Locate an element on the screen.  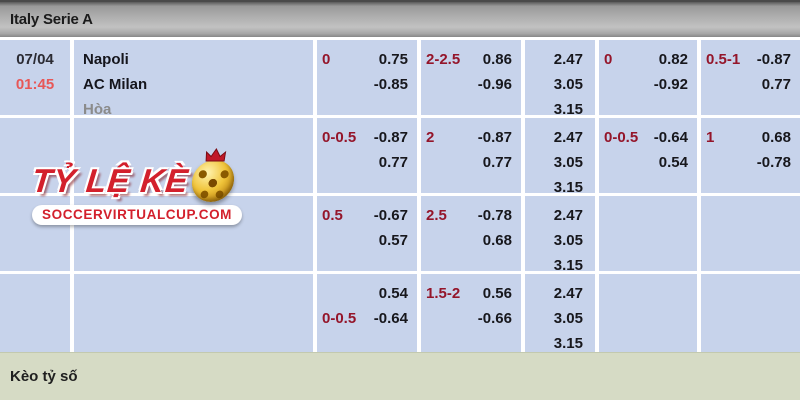
handicap-value: 2.5 is located at coordinates (436, 215).